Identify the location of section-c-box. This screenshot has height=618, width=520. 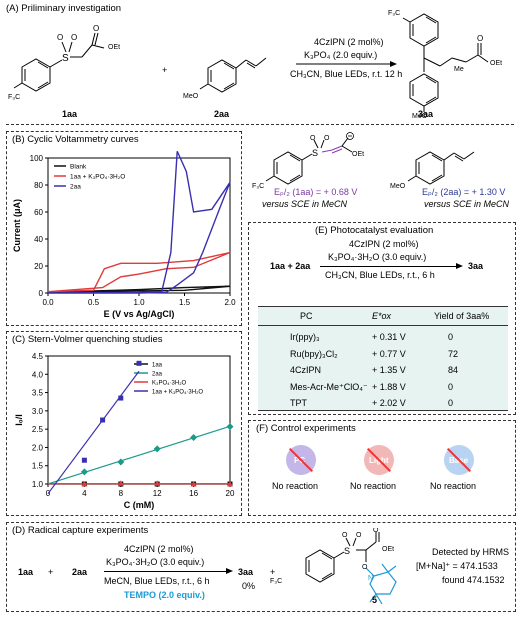
(124, 423).